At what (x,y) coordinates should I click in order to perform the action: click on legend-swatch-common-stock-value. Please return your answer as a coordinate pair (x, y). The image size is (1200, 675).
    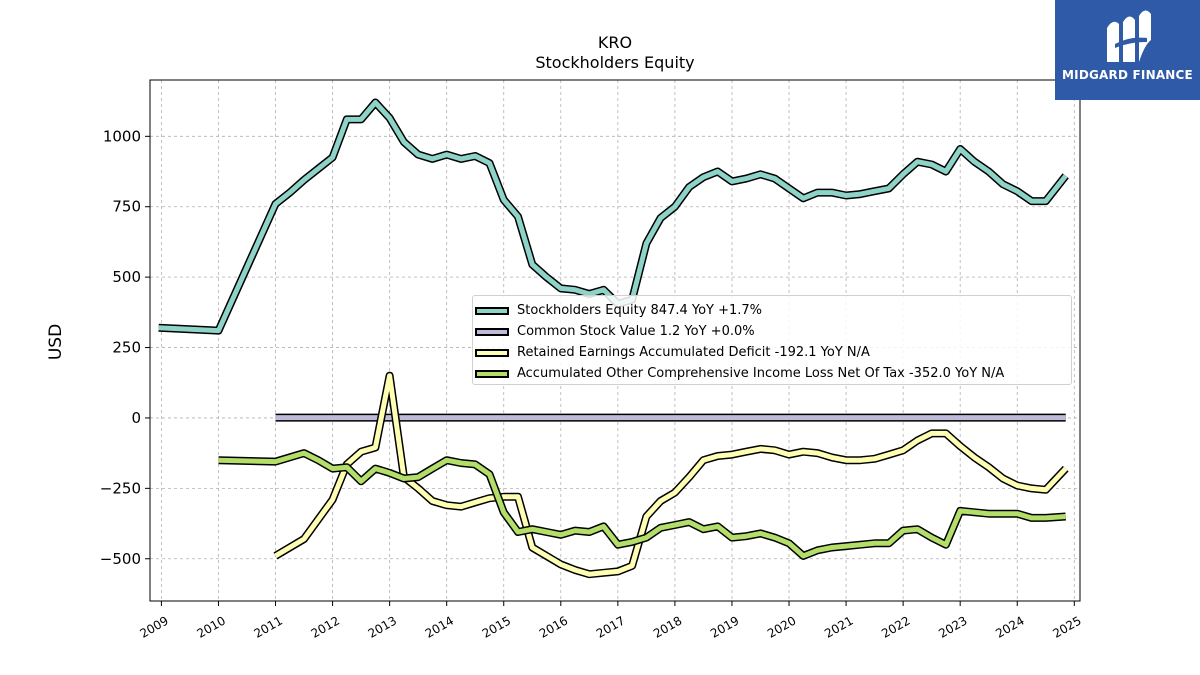
    Looking at the image, I should click on (492, 331).